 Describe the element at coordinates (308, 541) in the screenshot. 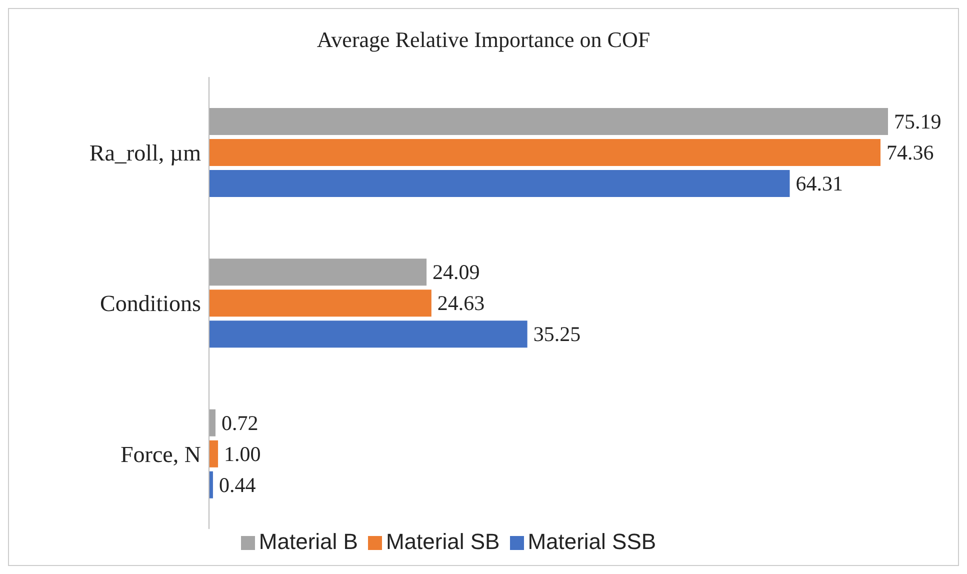

I see `legend-label: Material B` at that location.